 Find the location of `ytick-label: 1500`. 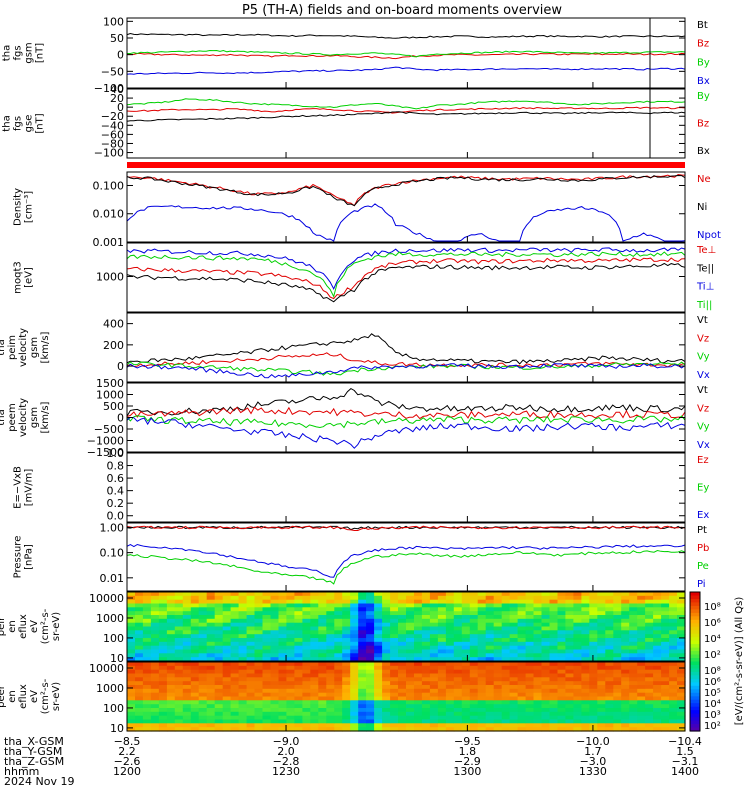

ytick-label: 1500 is located at coordinates (110, 383).